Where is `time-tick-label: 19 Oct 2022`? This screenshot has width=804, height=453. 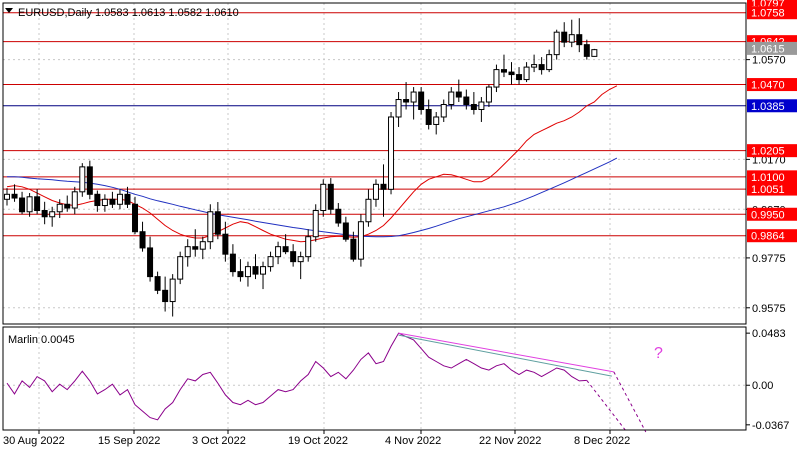 time-tick-label: 19 Oct 2022 is located at coordinates (318, 441).